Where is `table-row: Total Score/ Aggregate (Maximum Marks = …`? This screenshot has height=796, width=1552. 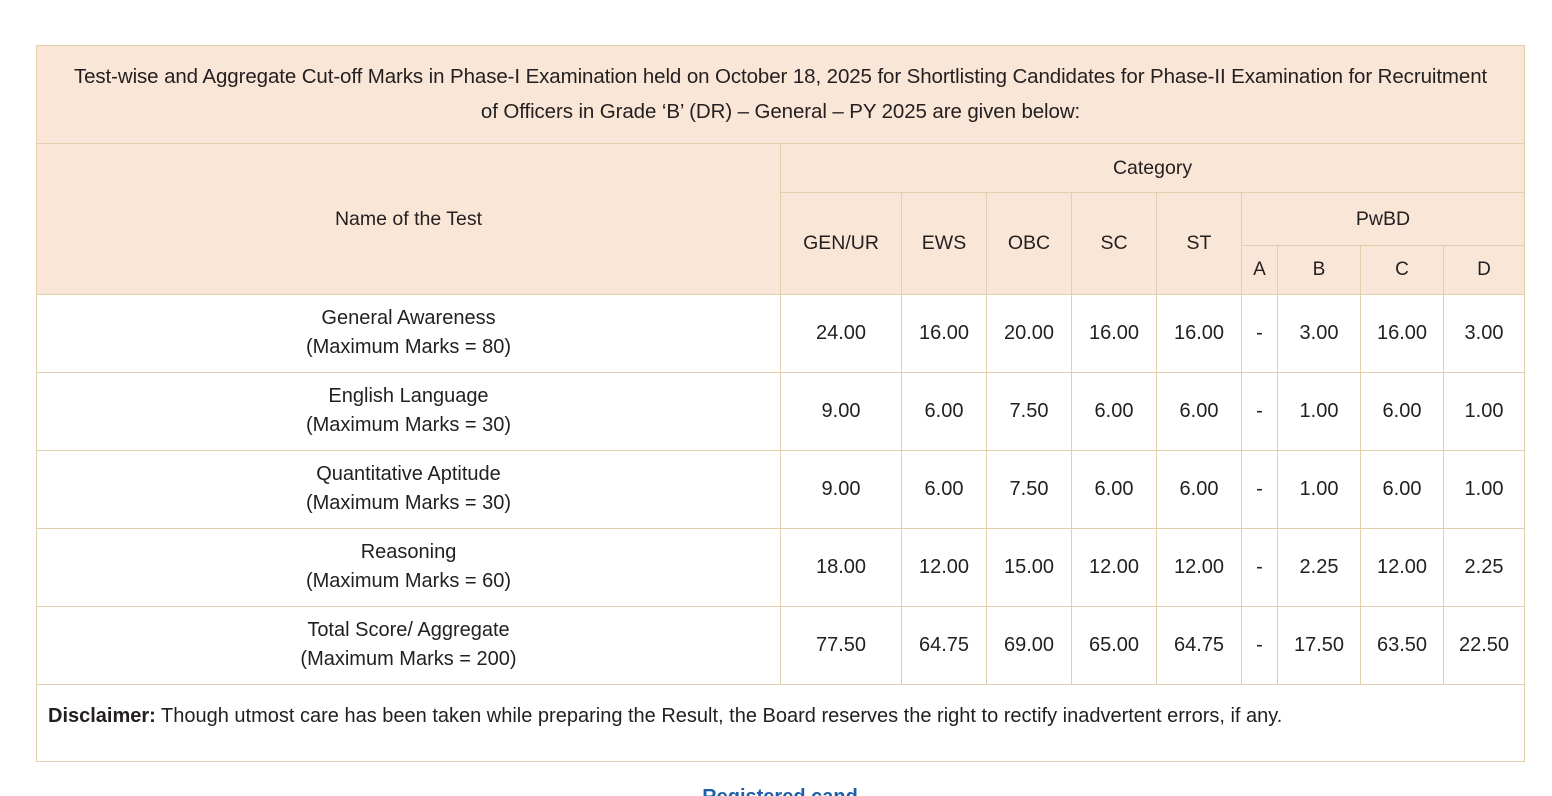 table-row: Total Score/ Aggregate (Maximum Marks = … is located at coordinates (781, 645).